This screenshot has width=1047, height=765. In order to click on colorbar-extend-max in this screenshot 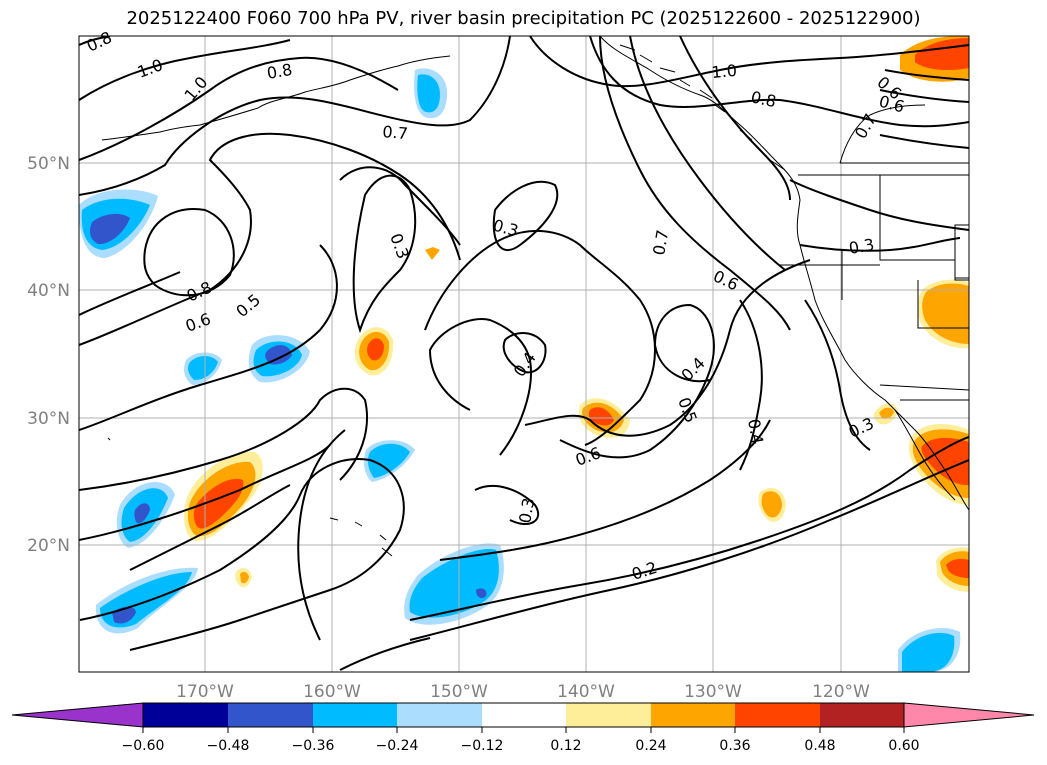, I will do `click(969, 715)`.